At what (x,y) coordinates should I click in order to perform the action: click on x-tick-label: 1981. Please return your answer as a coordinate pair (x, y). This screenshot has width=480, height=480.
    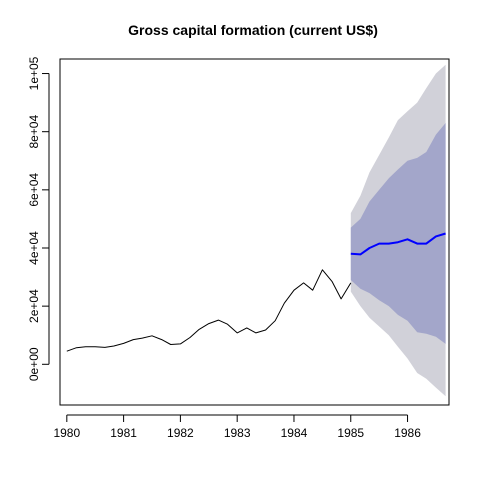
    Looking at the image, I should click on (123, 433).